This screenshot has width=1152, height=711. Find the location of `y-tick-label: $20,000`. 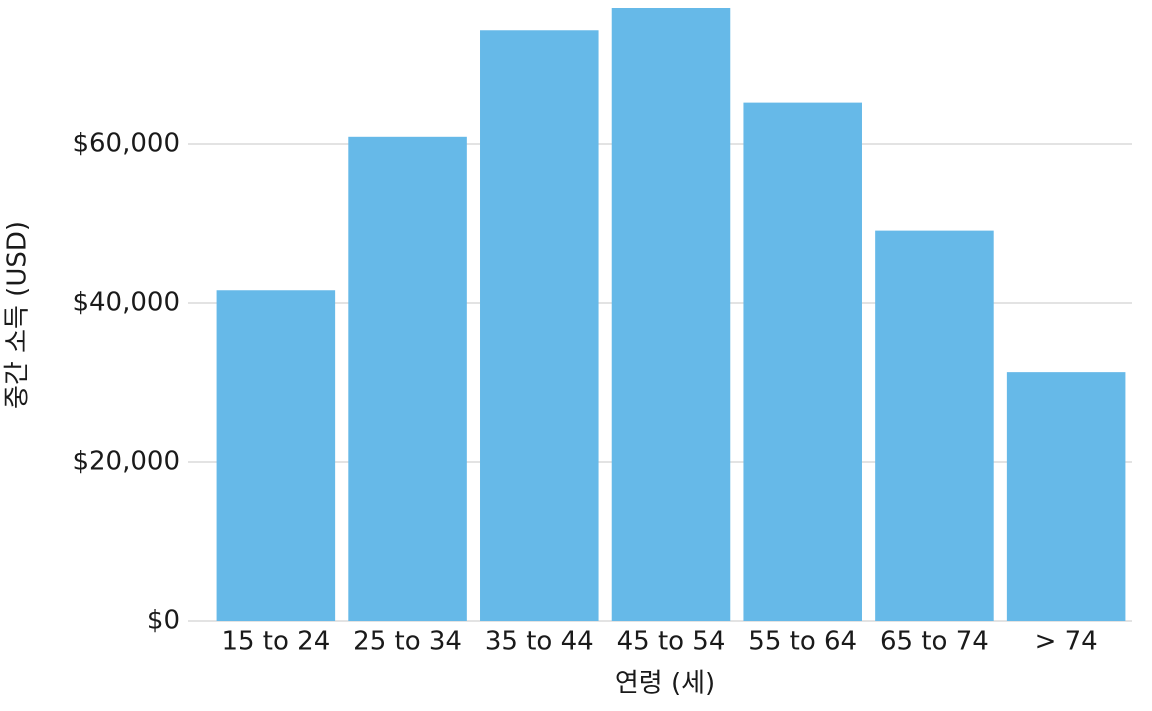

y-tick-label: $20,000 is located at coordinates (126, 461).